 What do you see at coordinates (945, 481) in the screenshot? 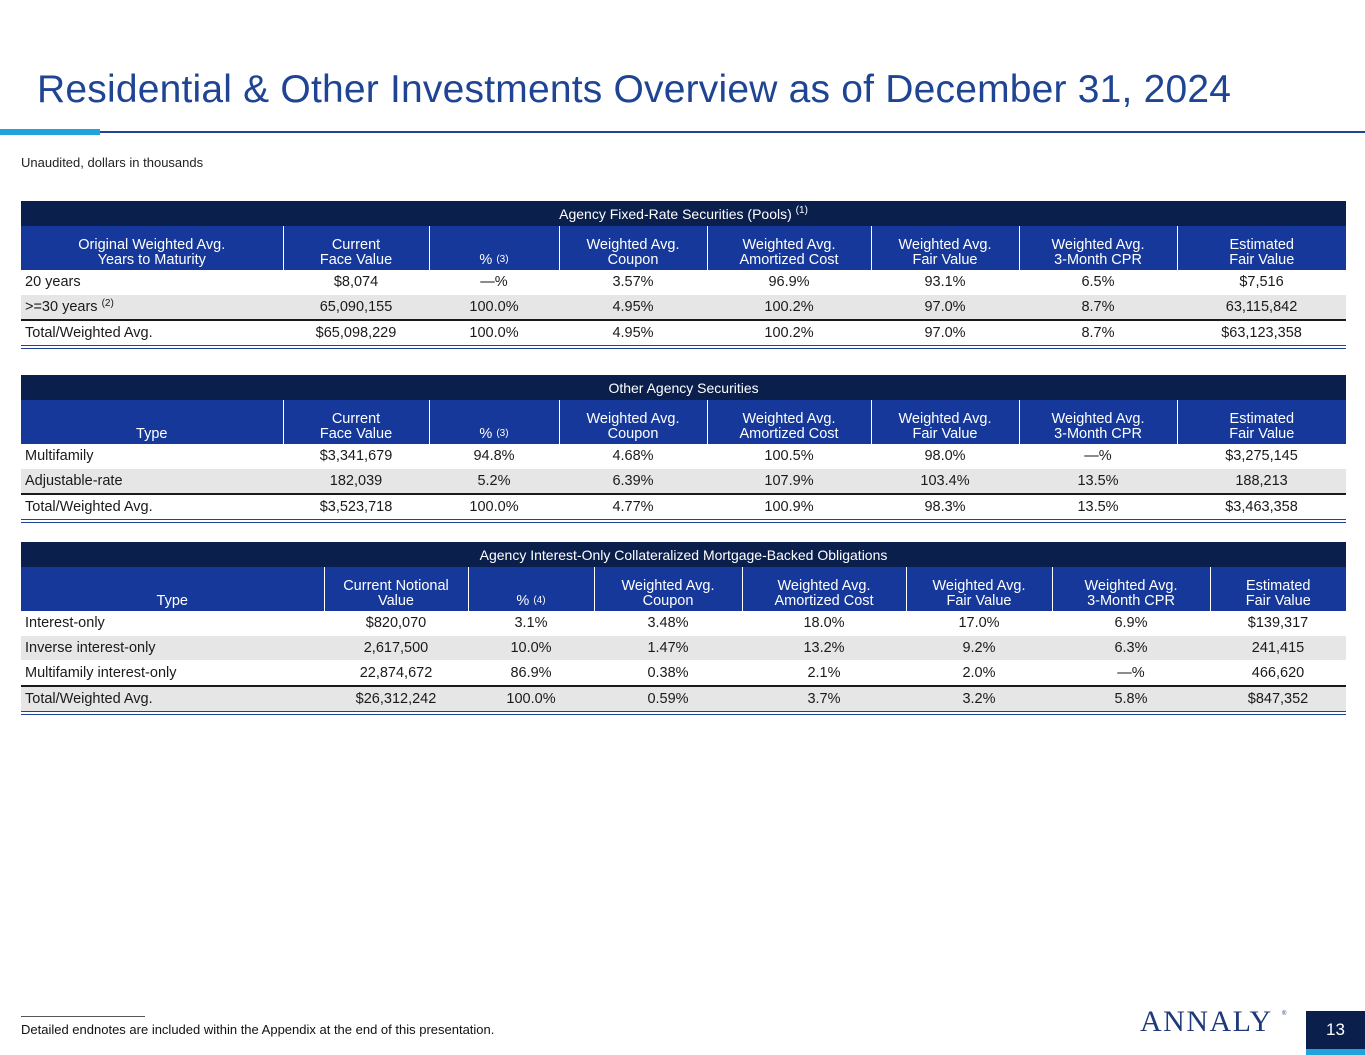
I see `table-cell: 103.4%` at bounding box center [945, 481].